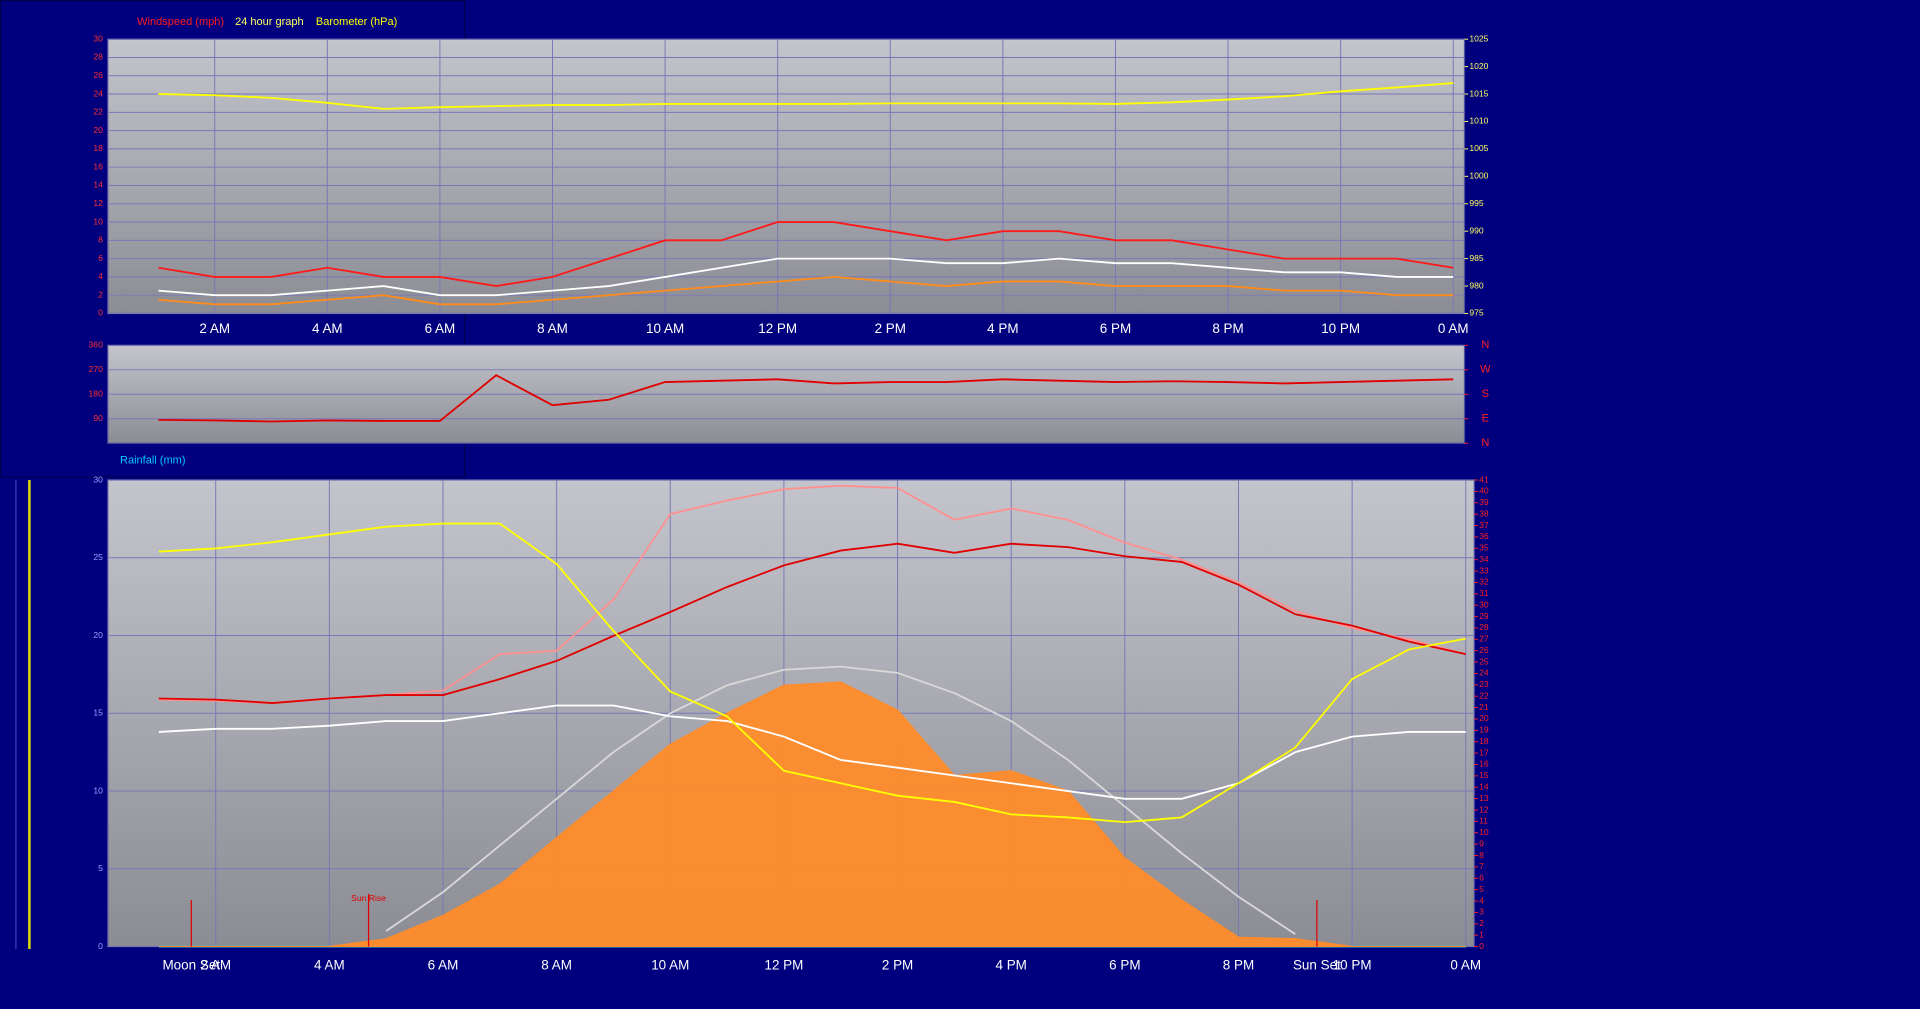 The width and height of the screenshot is (1920, 1009). Describe the element at coordinates (1484, 673) in the screenshot. I see `y2-tick-label: 24` at that location.